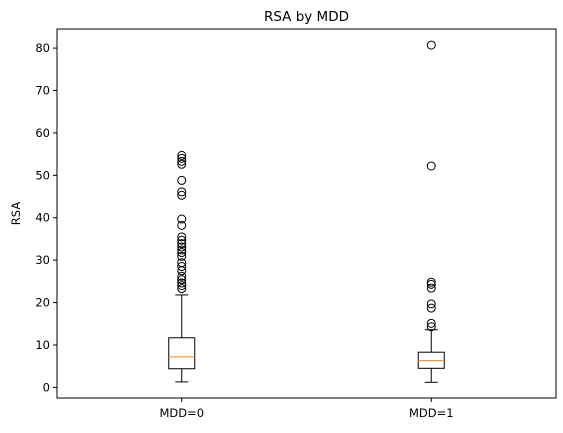 Image resolution: width=563 pixels, height=433 pixels. What do you see at coordinates (42, 91) in the screenshot?
I see `y-tick-label: 70` at bounding box center [42, 91].